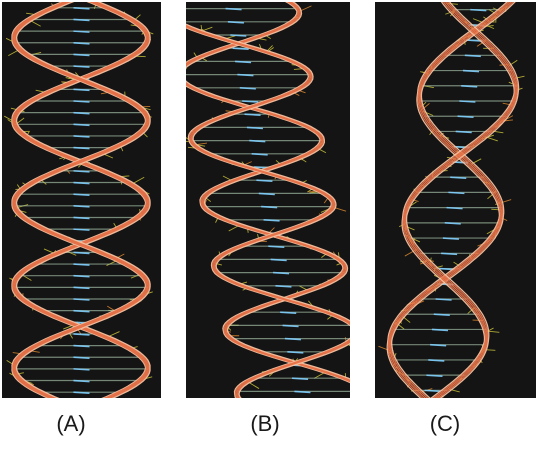 This screenshot has height=450, width=539. I want to click on panel-label-c: (C), so click(445, 423).